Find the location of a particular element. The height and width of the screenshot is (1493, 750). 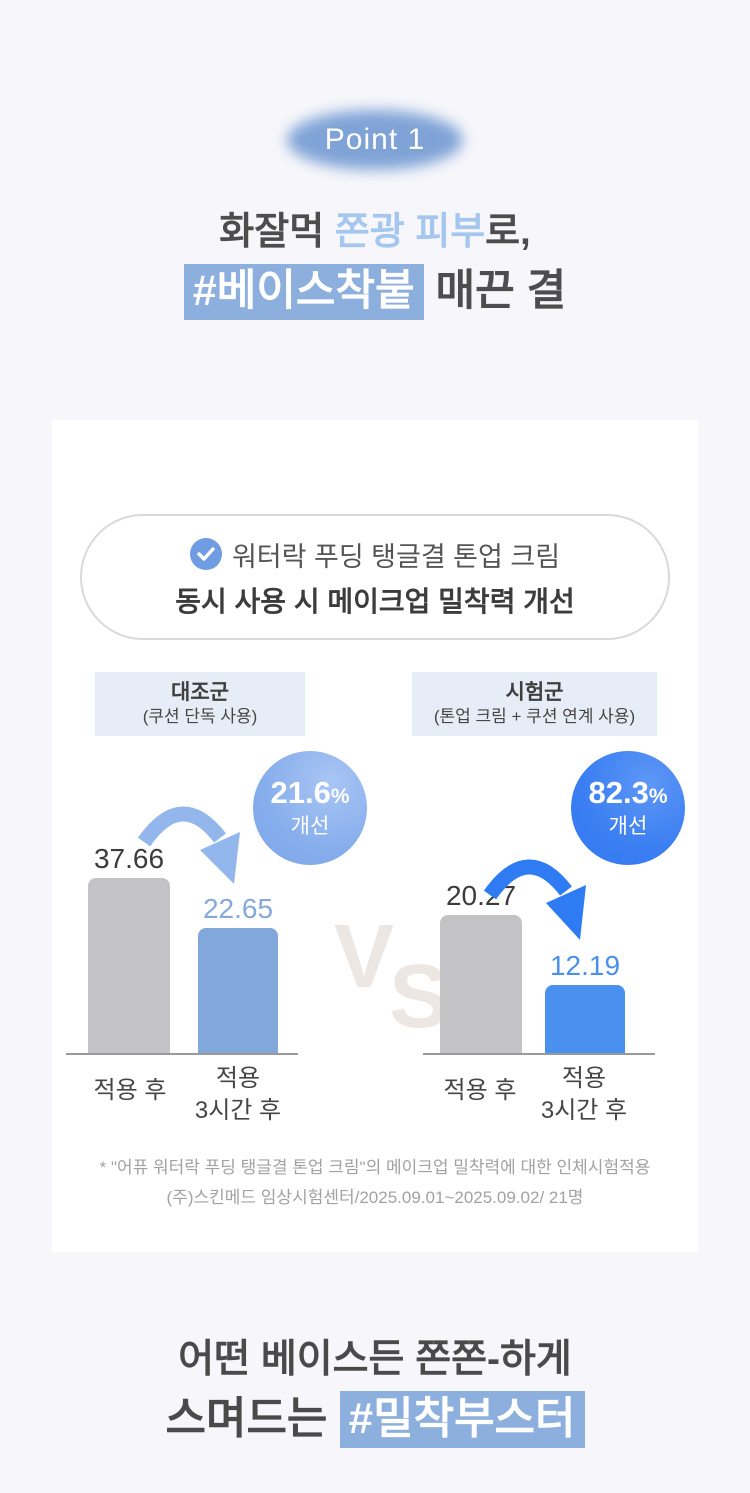

bar-control-3h is located at coordinates (238, 990).